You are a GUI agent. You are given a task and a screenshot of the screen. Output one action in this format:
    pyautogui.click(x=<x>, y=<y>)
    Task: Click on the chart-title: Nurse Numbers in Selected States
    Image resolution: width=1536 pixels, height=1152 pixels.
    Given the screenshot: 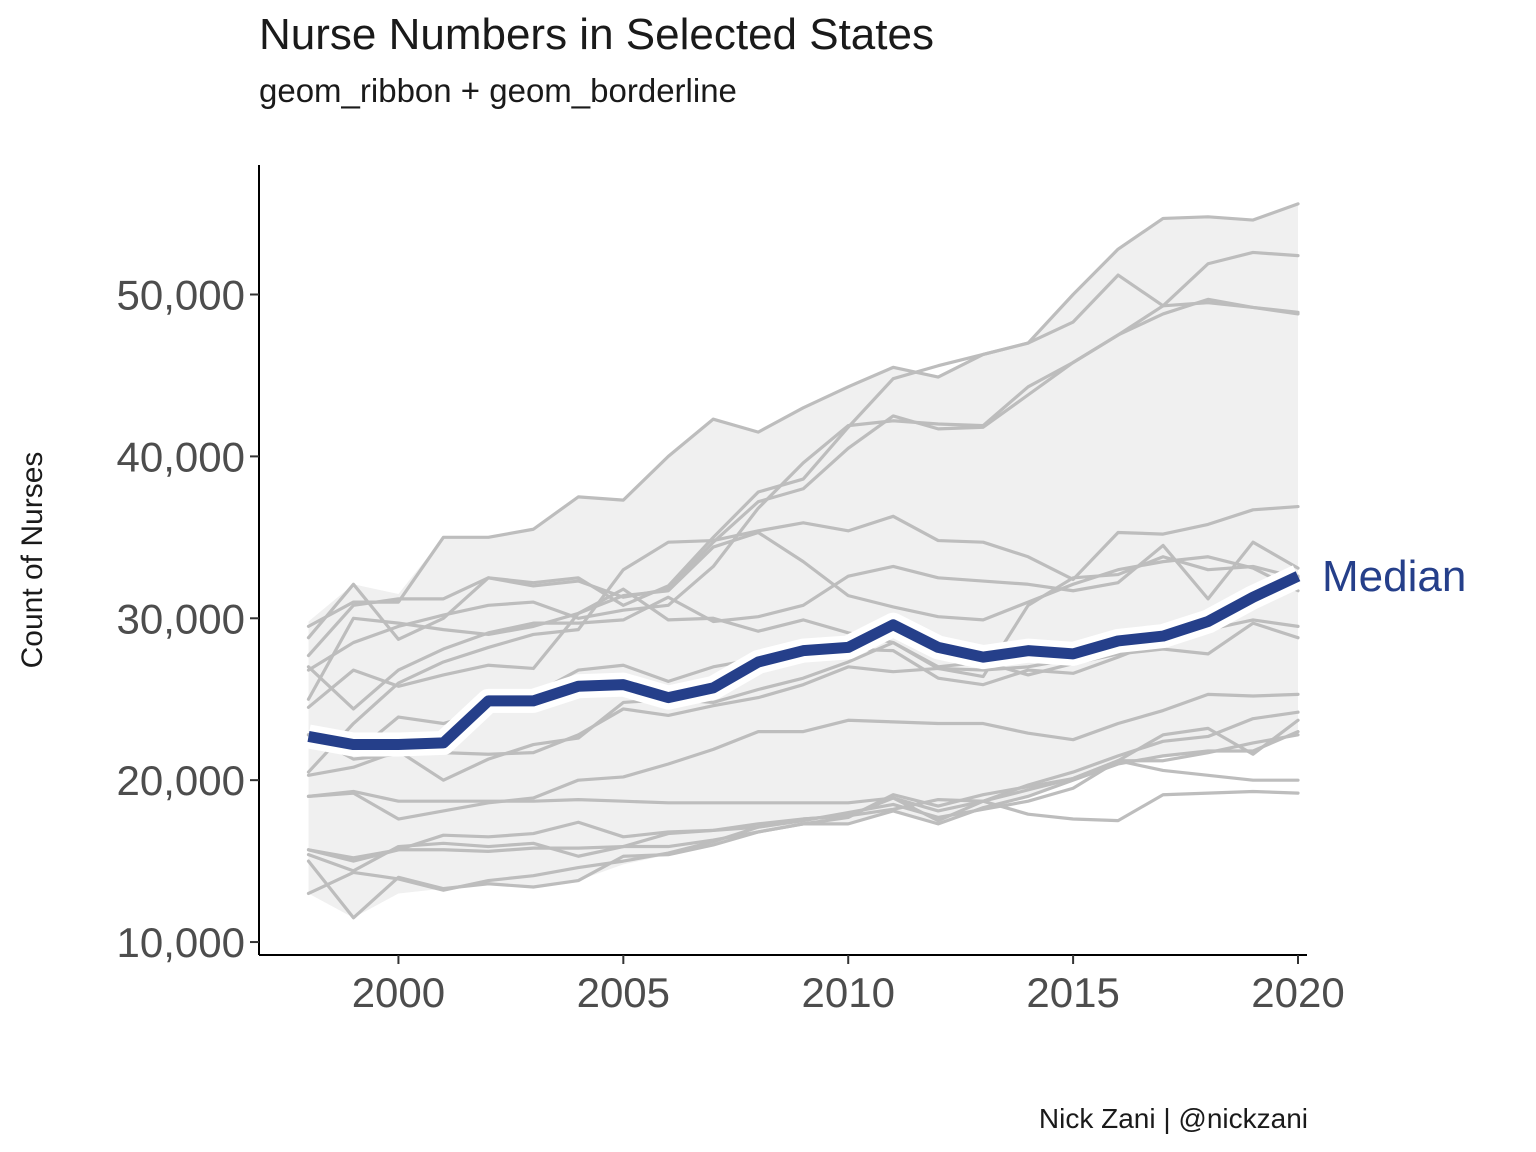 What is the action you would take?
    pyautogui.click(x=596, y=34)
    